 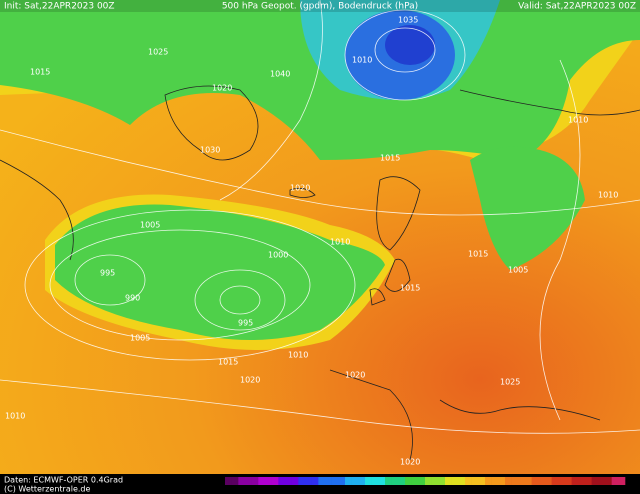 I want to click on copyright: (C) Wetterzentrale.de, so click(x=47, y=489).